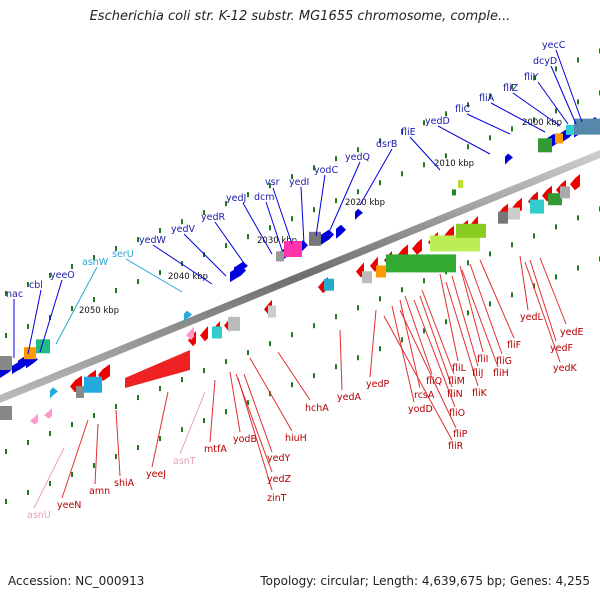  What do you see at coordinates (408, 132) in the screenshot?
I see `gene-label-fliE: fliE` at bounding box center [408, 132].